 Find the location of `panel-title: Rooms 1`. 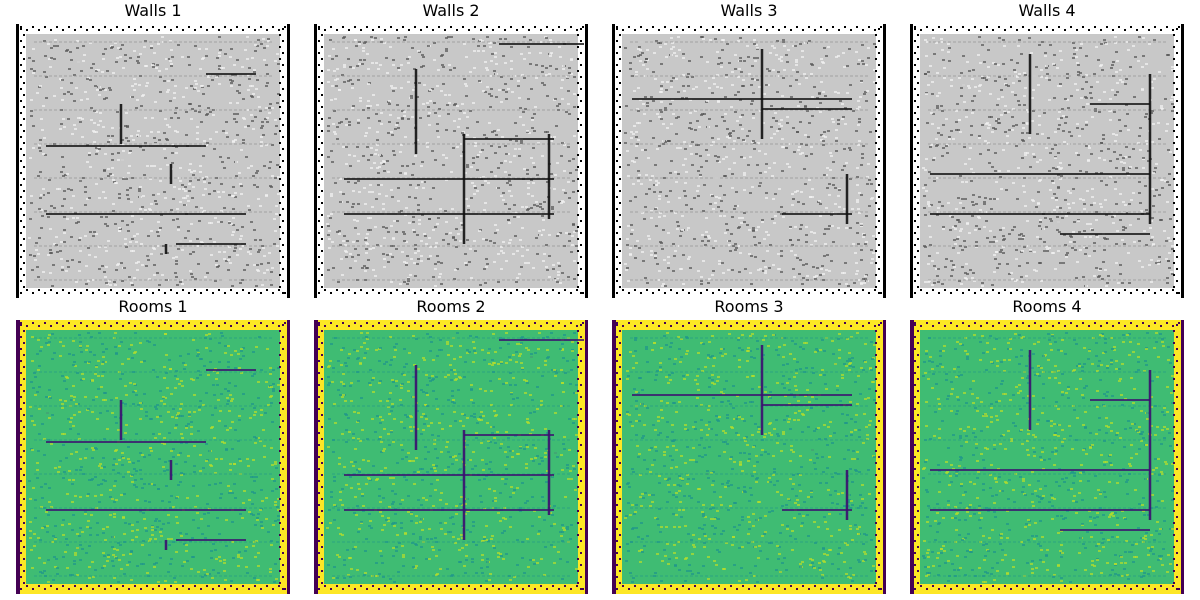

panel-title: Rooms 1 is located at coordinates (153, 306).